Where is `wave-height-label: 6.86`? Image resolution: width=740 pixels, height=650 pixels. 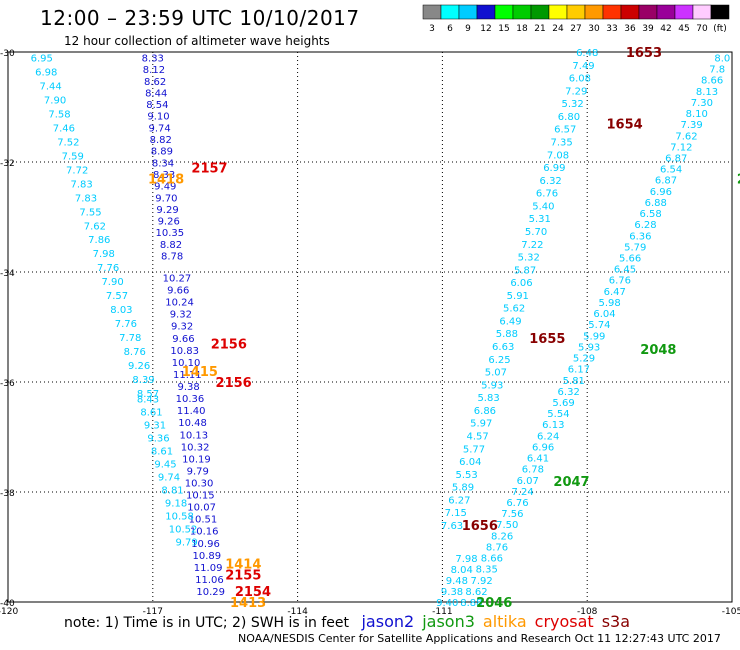 wave-height-label: 6.86 is located at coordinates (485, 411).